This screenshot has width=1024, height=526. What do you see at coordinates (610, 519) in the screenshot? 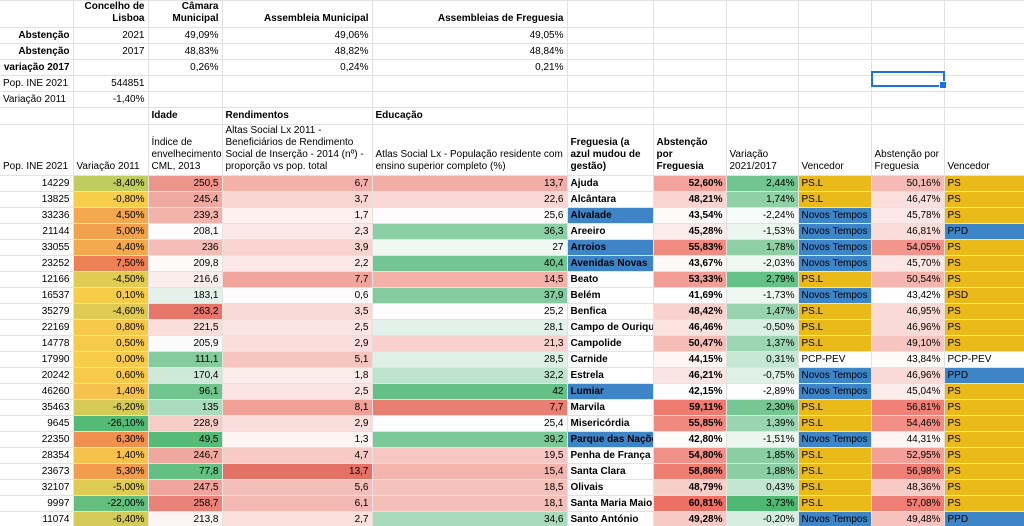
I see `freguesia-name: Santo António` at bounding box center [610, 519].